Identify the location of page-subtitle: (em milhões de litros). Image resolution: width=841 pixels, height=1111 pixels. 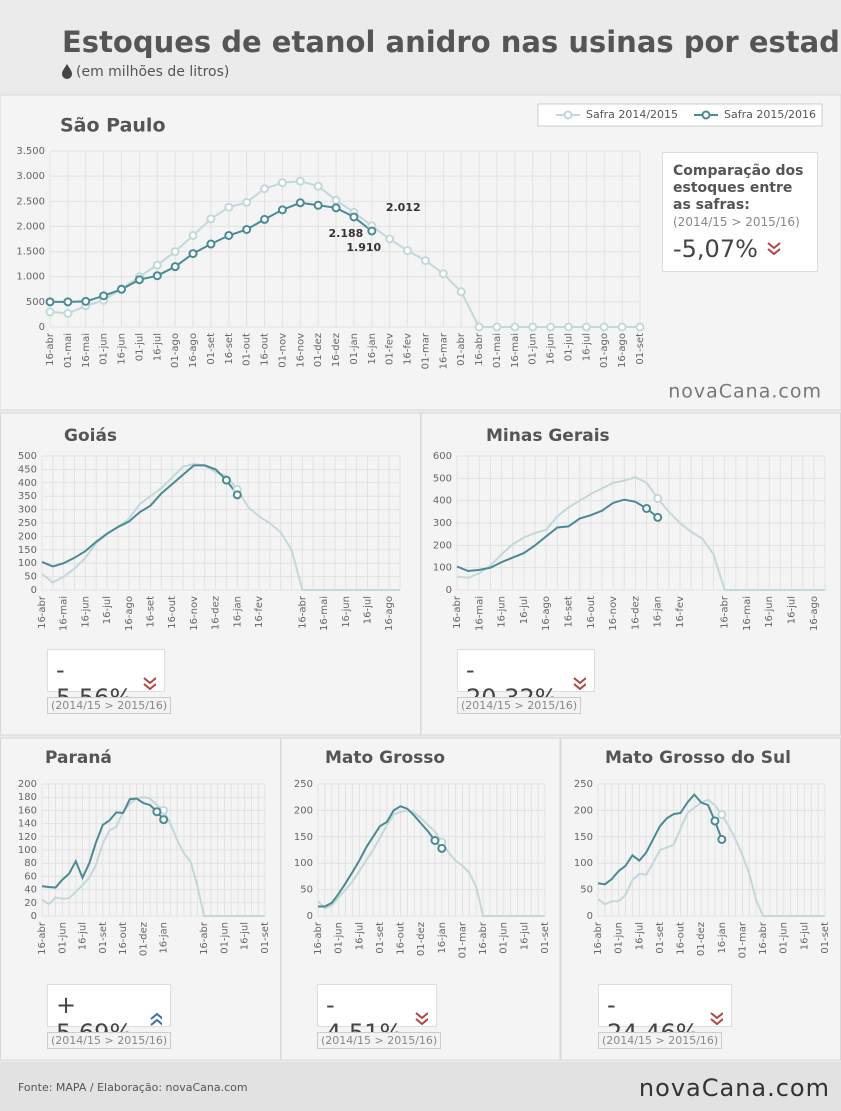
(152, 72).